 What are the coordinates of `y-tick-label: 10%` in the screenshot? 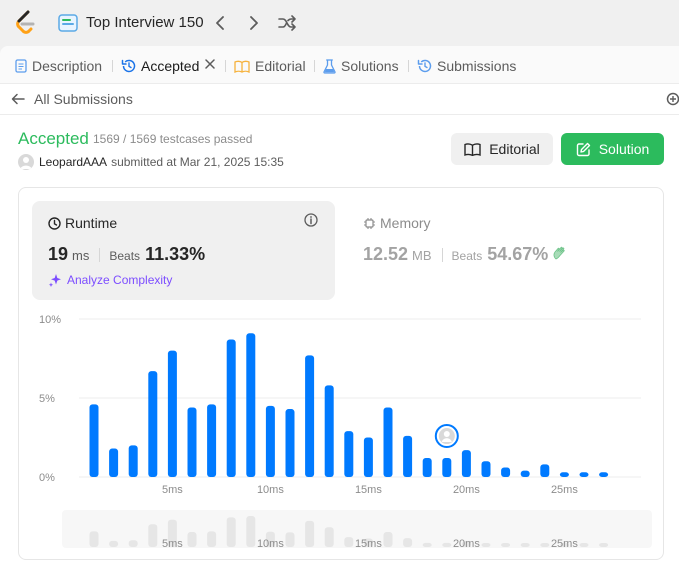 It's located at (50, 320).